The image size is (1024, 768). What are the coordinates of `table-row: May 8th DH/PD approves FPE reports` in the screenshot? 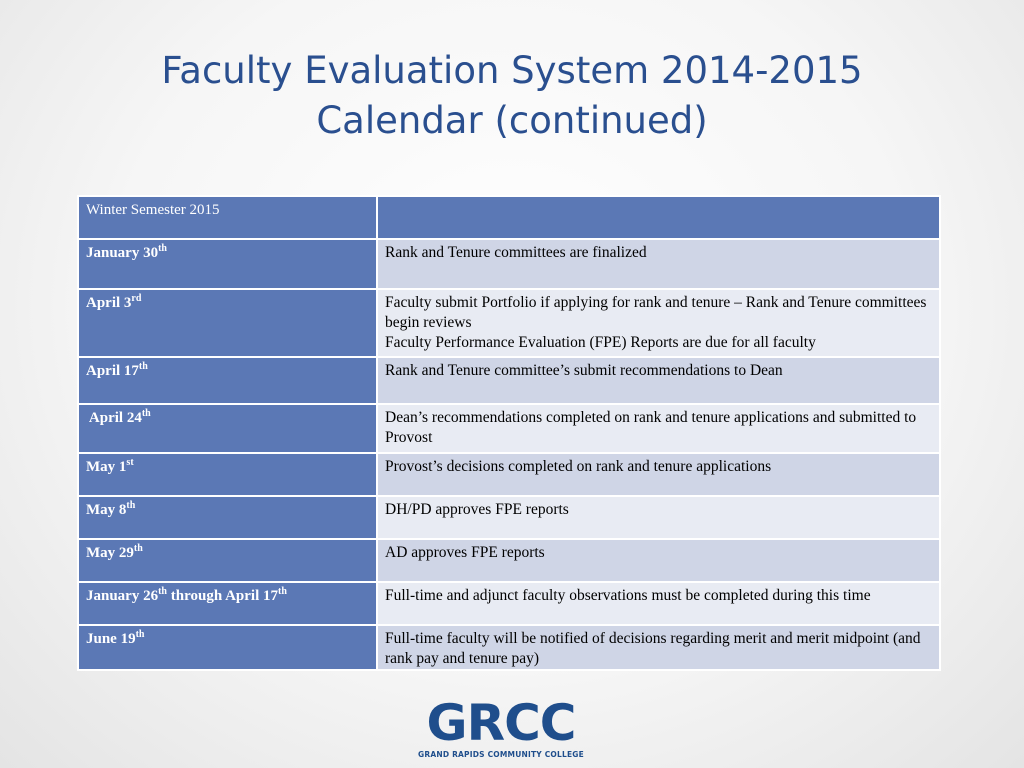 It's located at (509, 517).